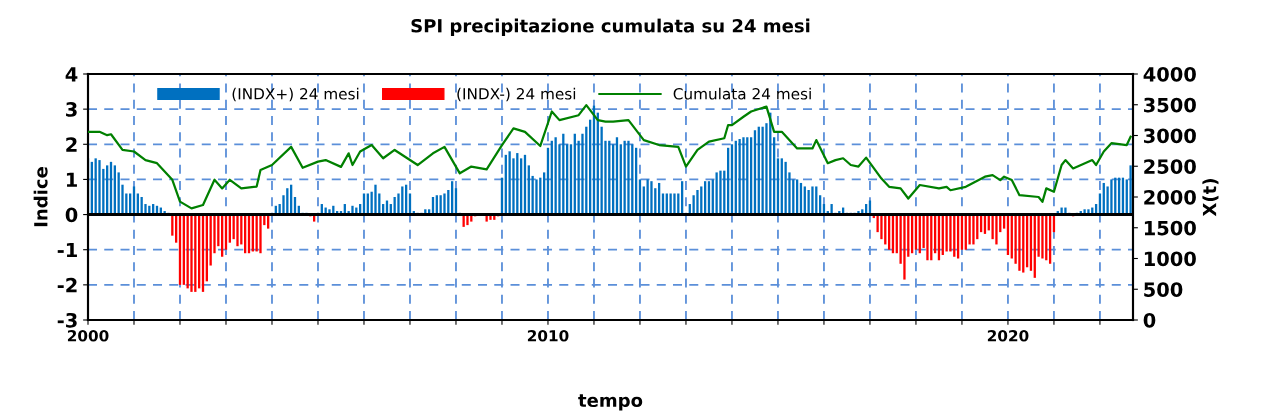 The width and height of the screenshot is (1263, 416). Describe the element at coordinates (742, 93) in the screenshot. I see `legend-label: Cumulata 24 mesi` at that location.